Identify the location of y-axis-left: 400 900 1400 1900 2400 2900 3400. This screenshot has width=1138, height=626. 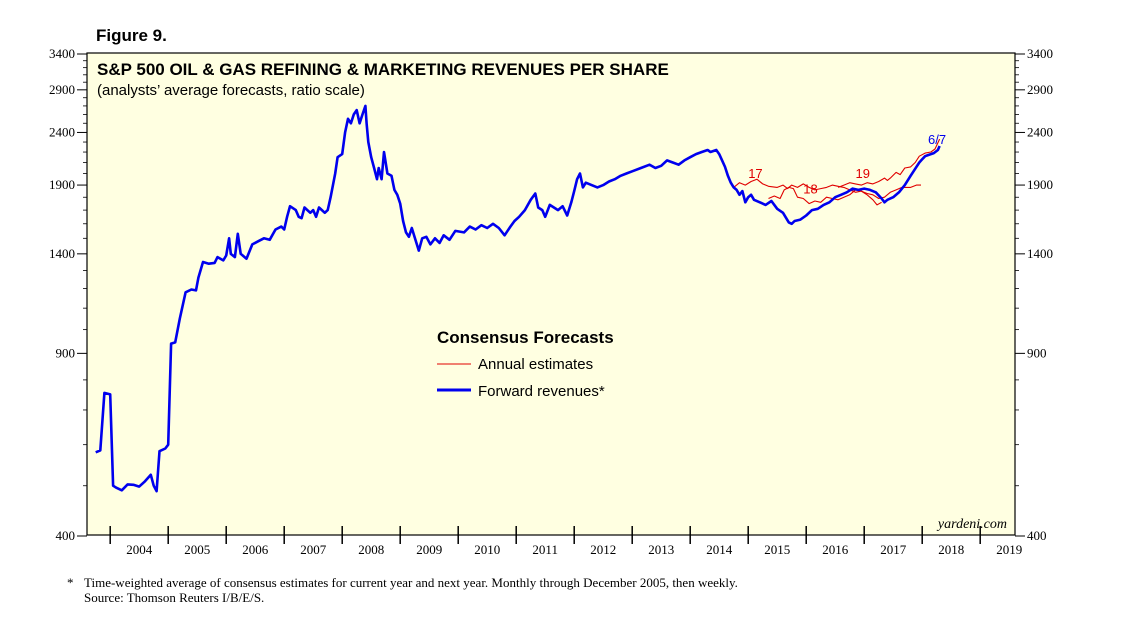
(68, 294).